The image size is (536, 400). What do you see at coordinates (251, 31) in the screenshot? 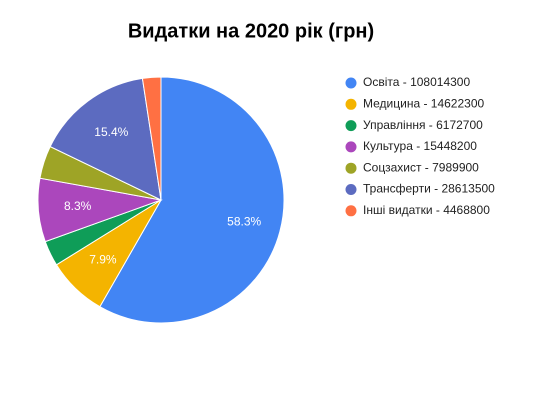
I see `chart-title: Видатки на 2020 рік (грн)` at bounding box center [251, 31].